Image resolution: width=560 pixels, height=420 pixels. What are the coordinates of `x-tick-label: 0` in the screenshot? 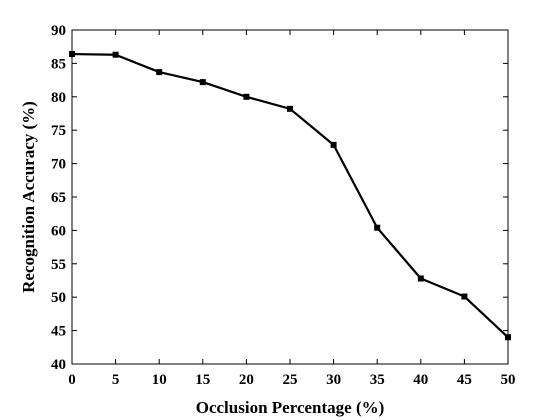 It's located at (72, 380).